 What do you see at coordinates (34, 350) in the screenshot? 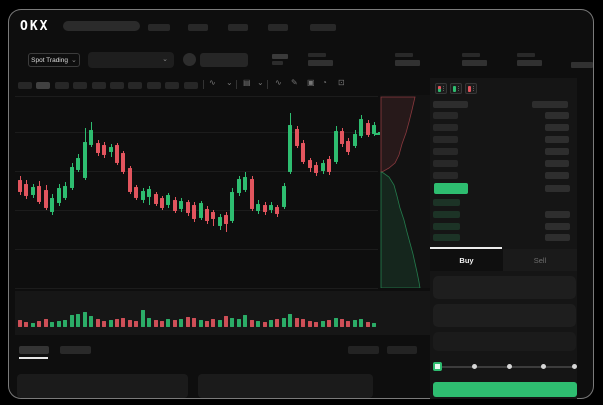
I see `orders-tab-active` at bounding box center [34, 350].